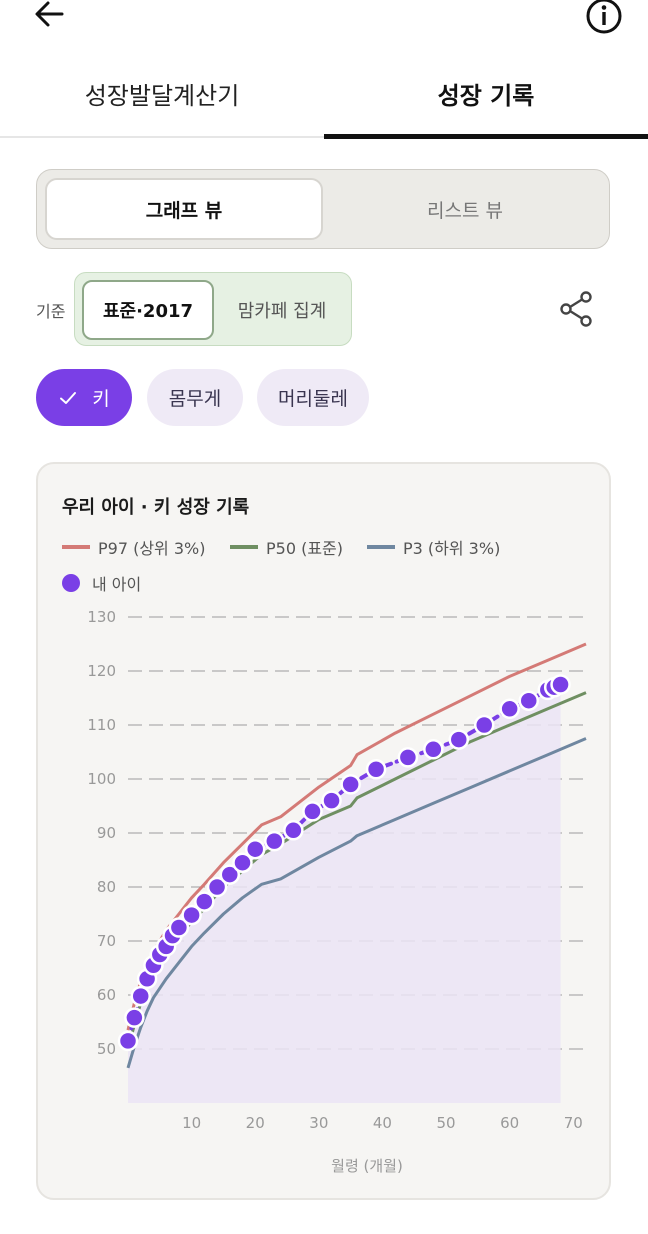  Describe the element at coordinates (68, 397) in the screenshot. I see `check-icon` at that location.